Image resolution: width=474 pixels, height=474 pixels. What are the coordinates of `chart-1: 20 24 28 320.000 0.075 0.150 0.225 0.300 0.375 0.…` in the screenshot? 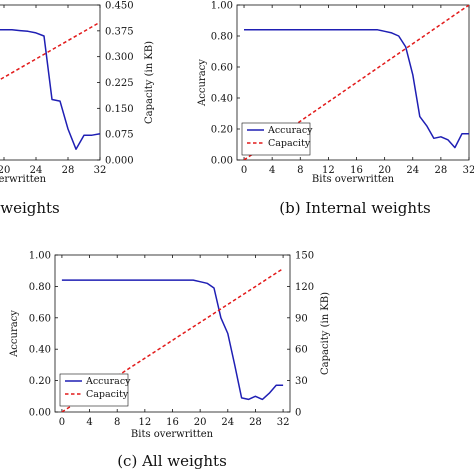 It's located at (77, 109).